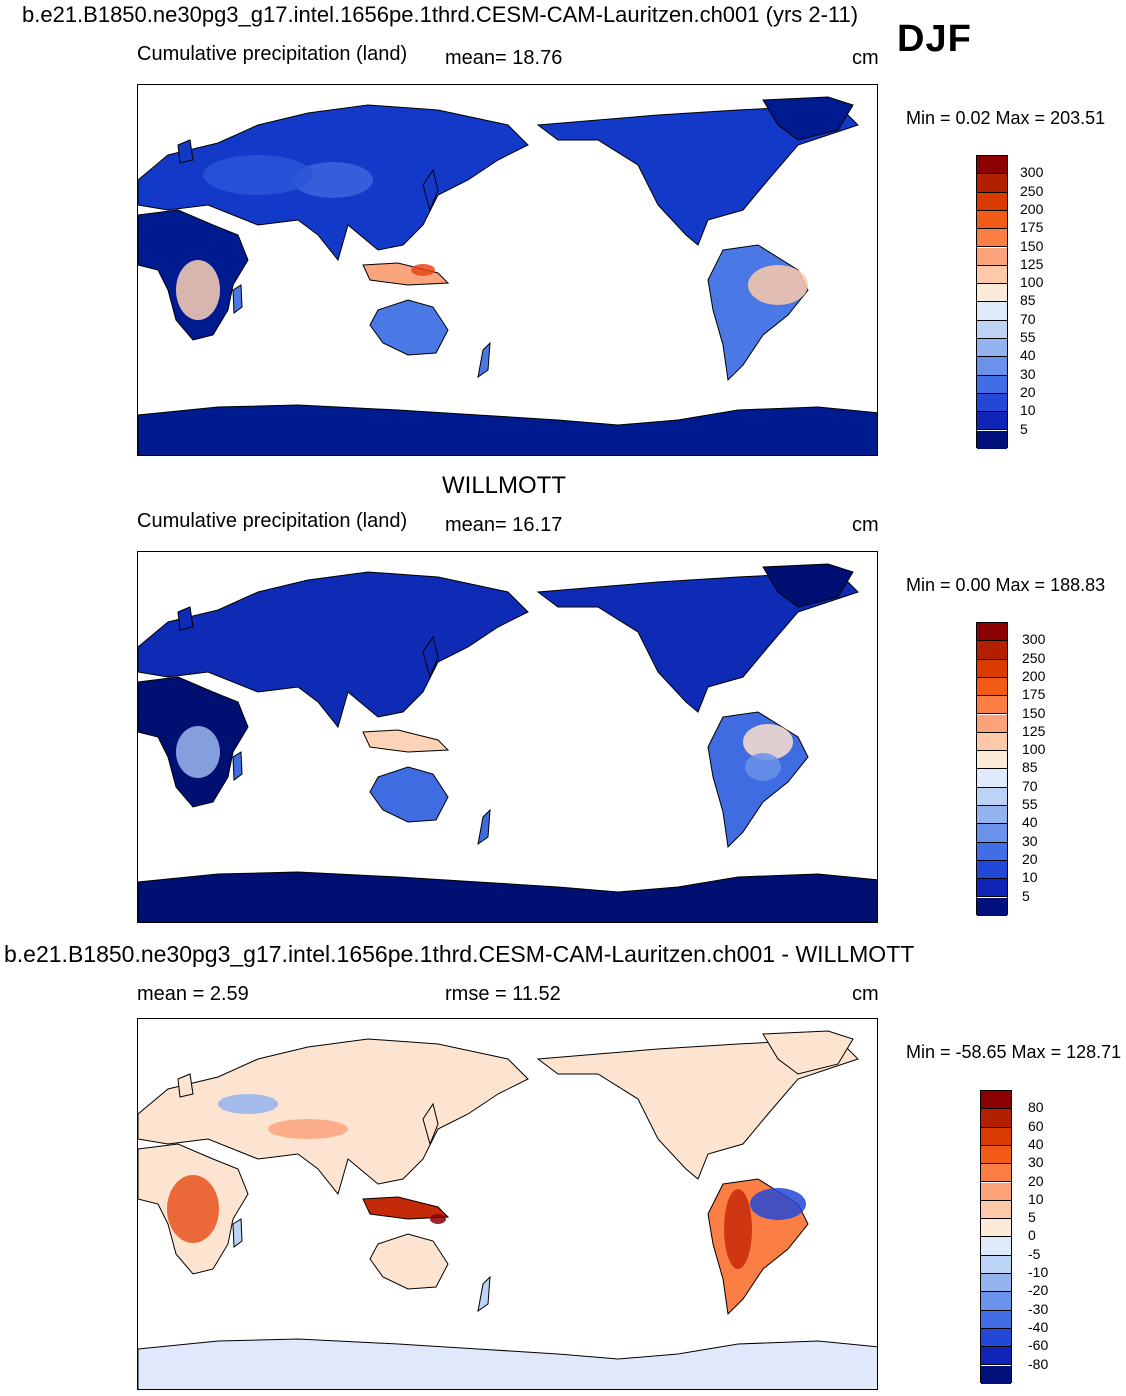 This screenshot has width=1126, height=1396. I want to click on colorbar-tick-label: 100, so click(1032, 282).